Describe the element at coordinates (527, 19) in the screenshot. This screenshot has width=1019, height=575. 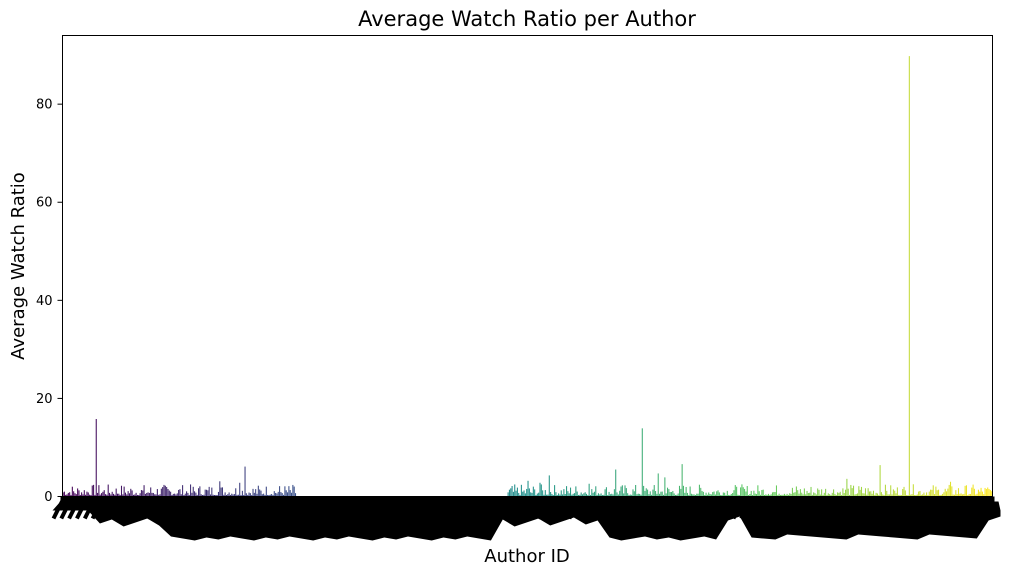
I see `chart-title: Average Watch Ratio per Author` at that location.